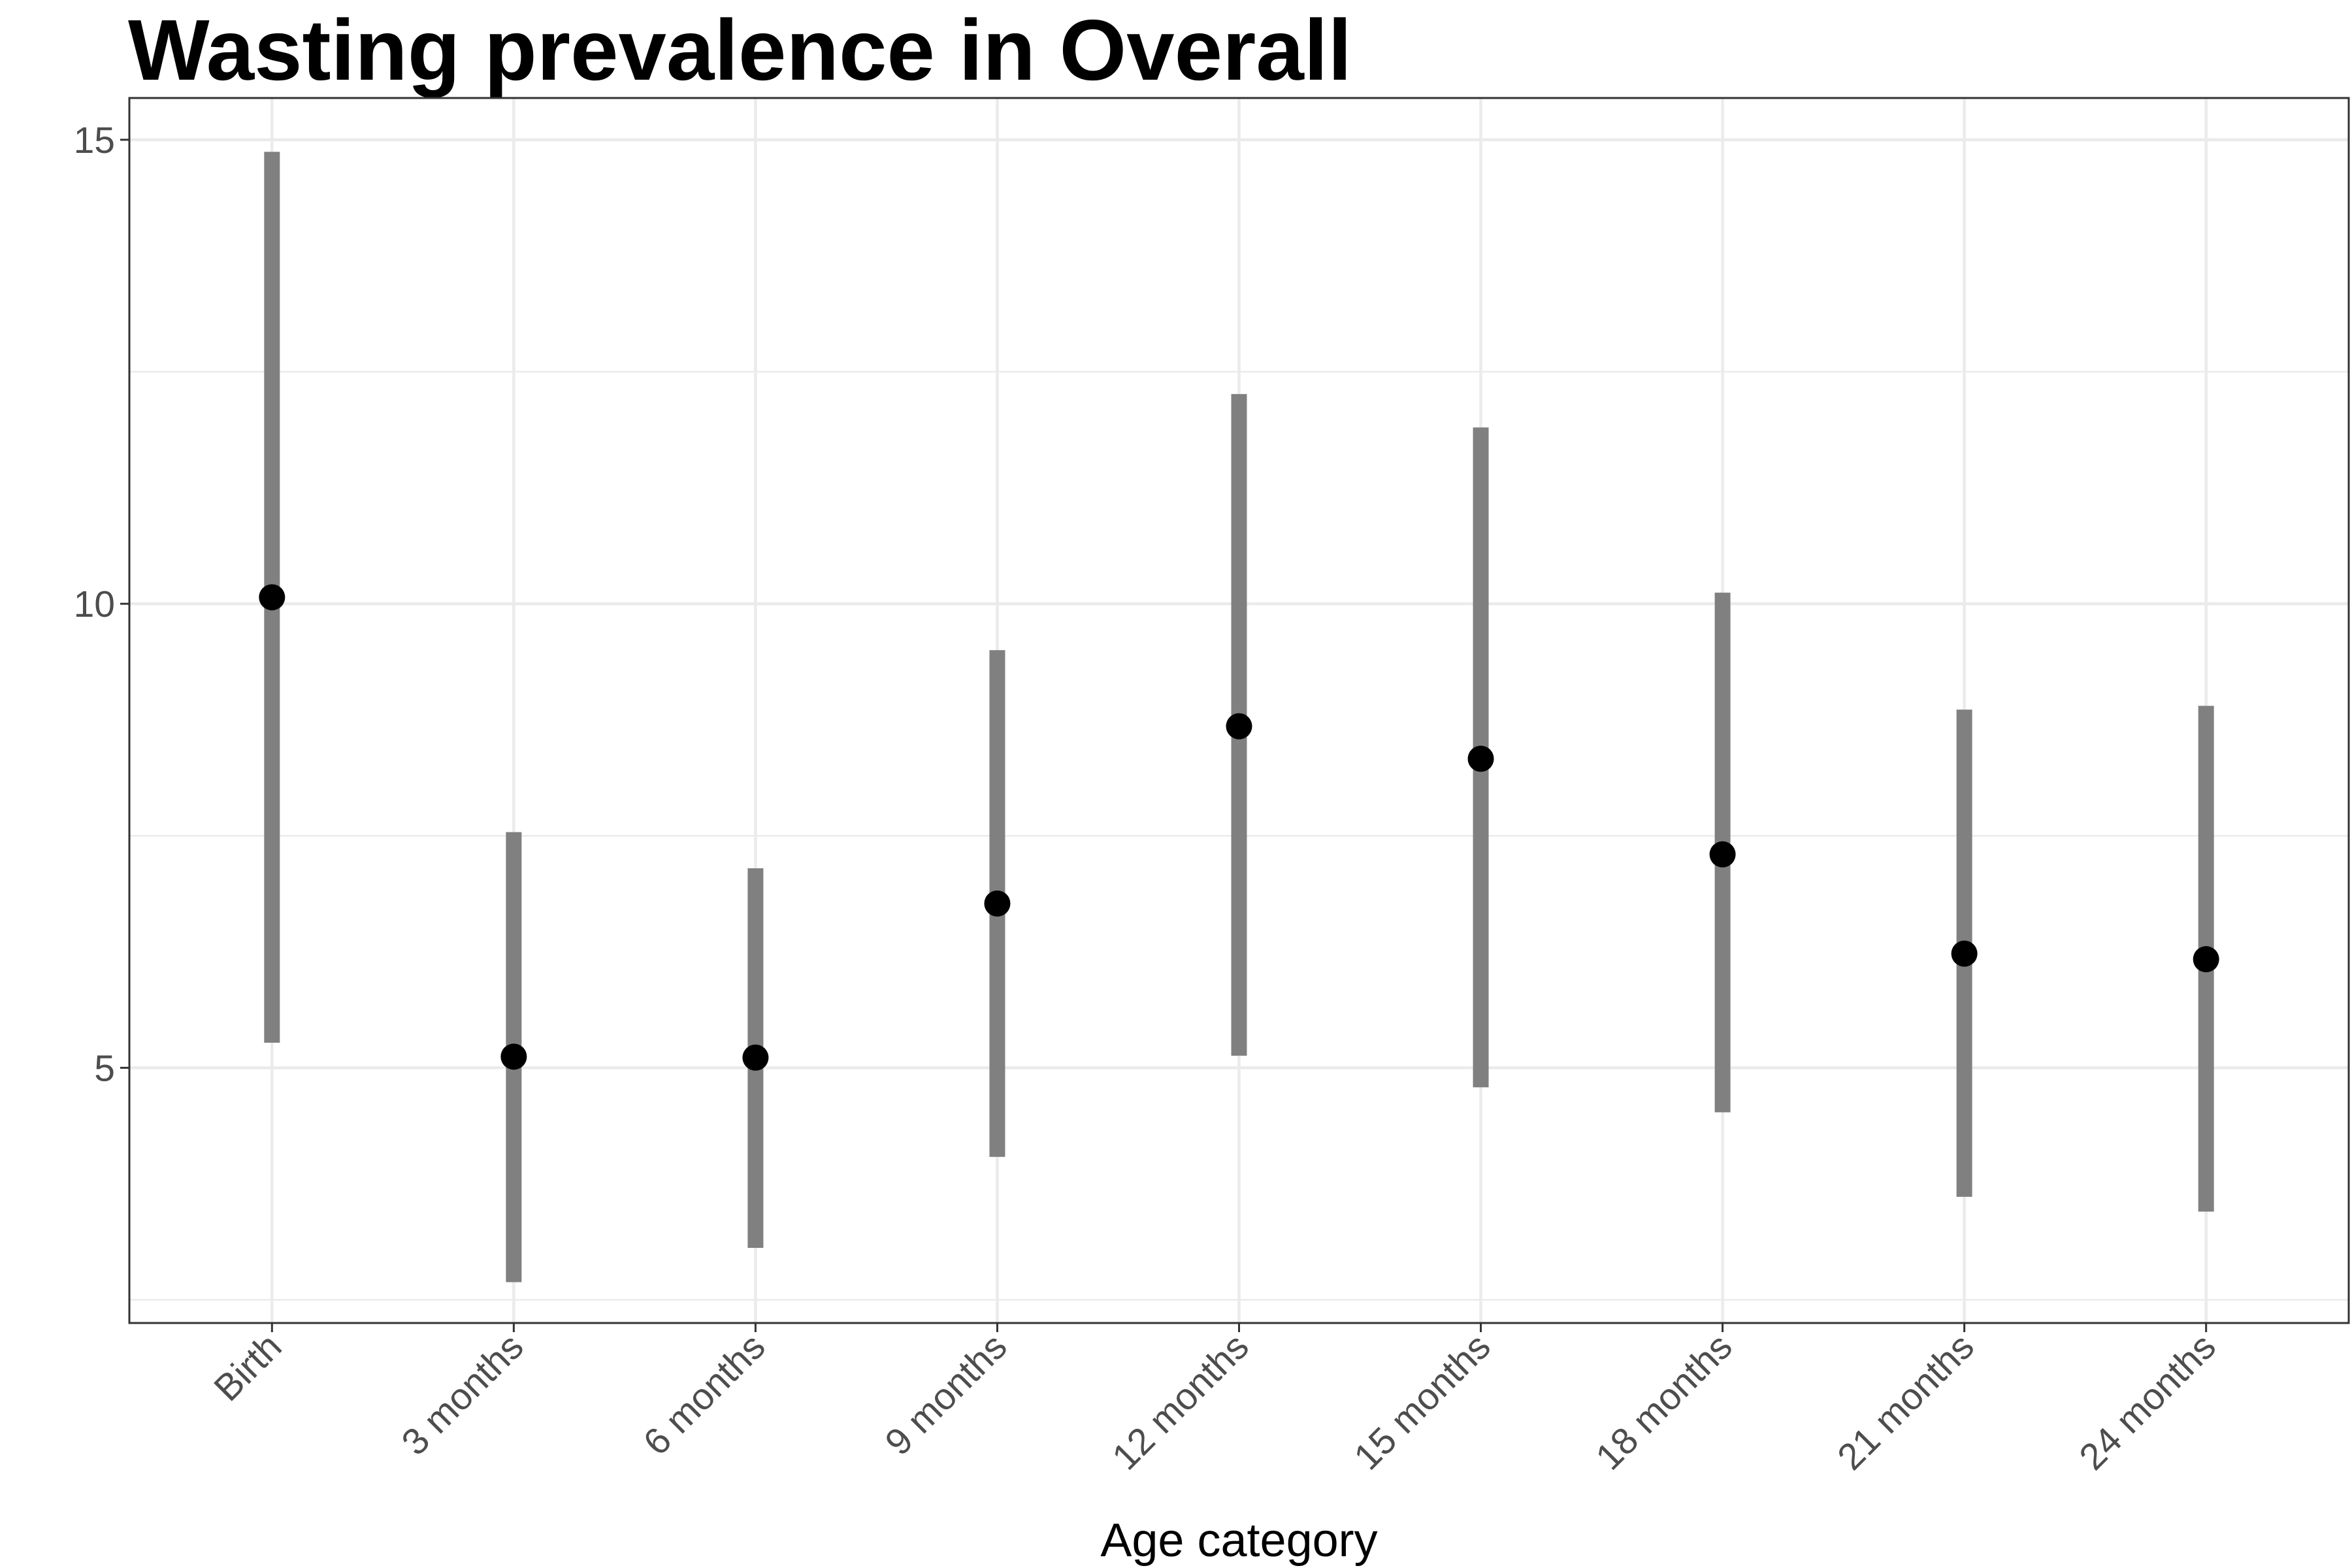  What do you see at coordinates (1422, 1402) in the screenshot?
I see `x-tick-label: 15 months` at bounding box center [1422, 1402].